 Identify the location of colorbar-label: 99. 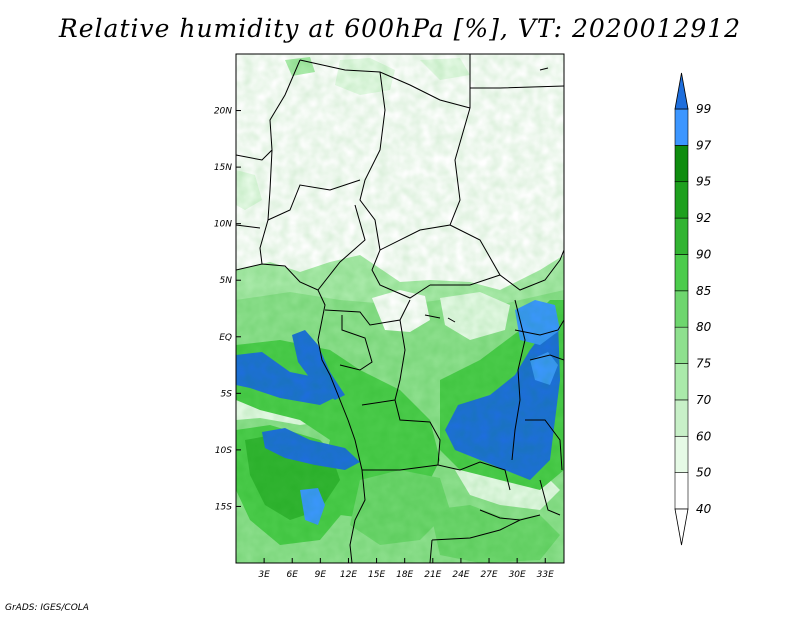
(703, 109).